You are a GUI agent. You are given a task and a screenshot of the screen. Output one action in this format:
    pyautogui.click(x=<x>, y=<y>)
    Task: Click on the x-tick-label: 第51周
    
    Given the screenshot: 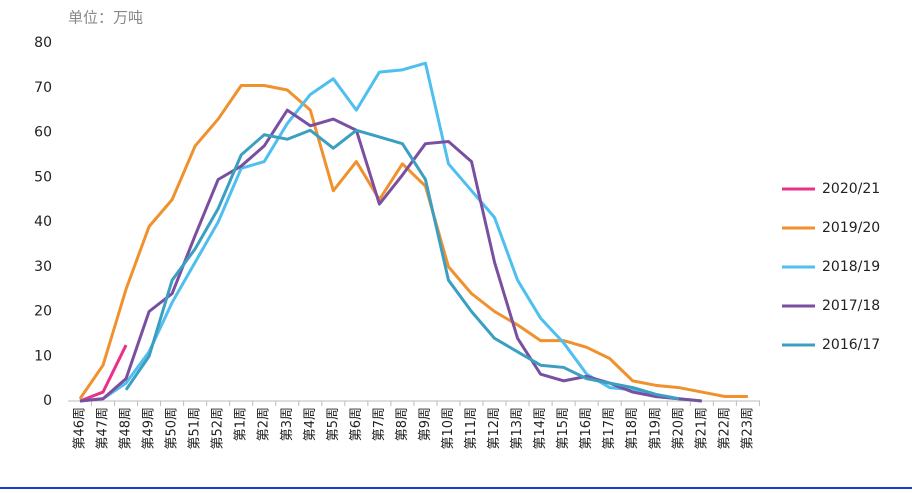 What is the action you would take?
    pyautogui.click(x=195, y=428)
    